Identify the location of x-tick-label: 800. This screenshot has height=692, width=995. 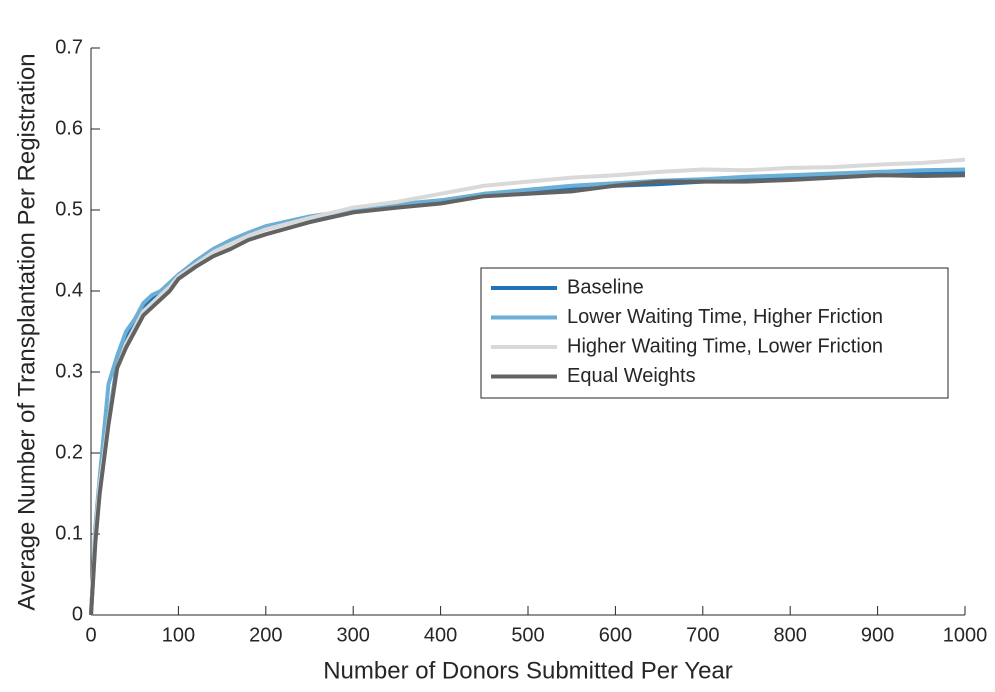
(790, 635).